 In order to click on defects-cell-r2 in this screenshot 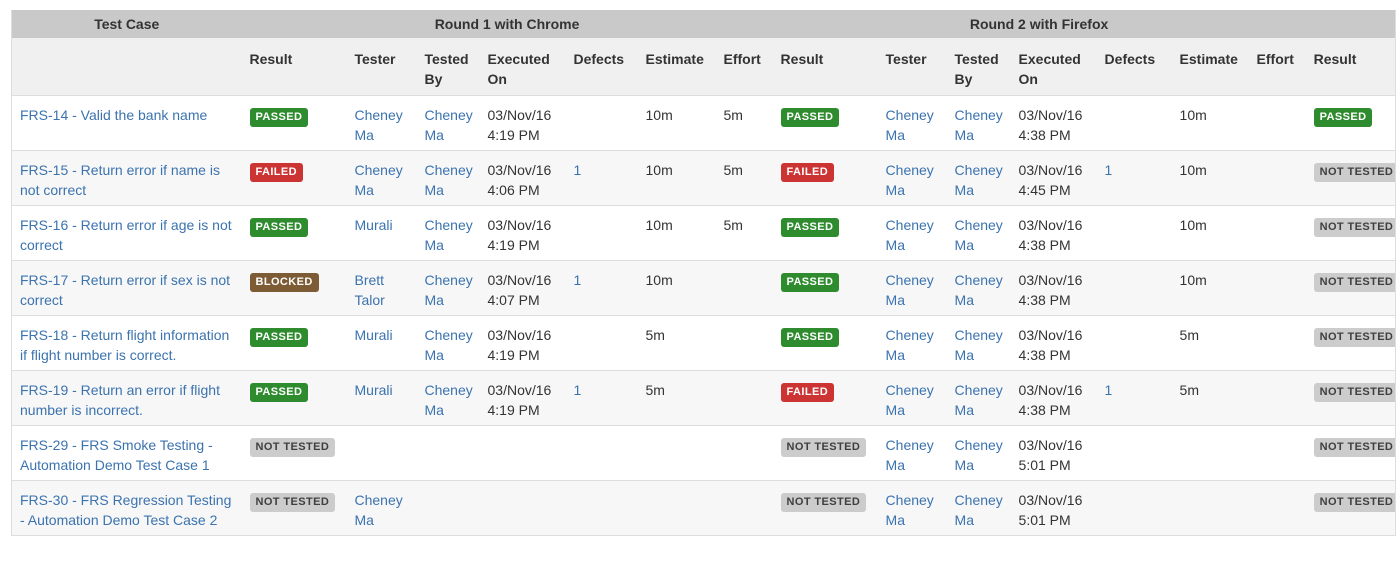, I will do `click(1134, 288)`.